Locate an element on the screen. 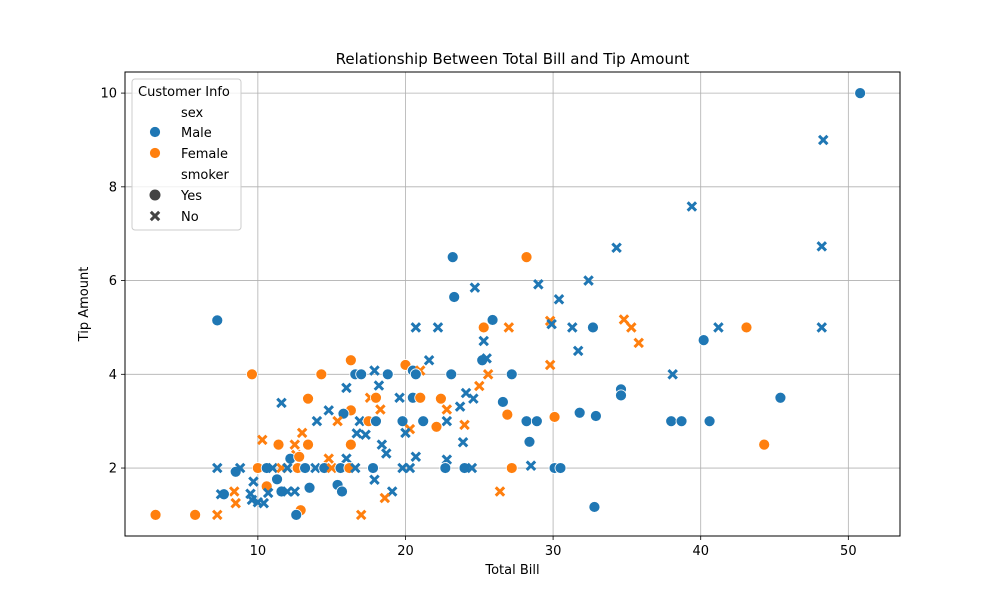 The width and height of the screenshot is (1000, 600). legend-no-label: No is located at coordinates (190, 217).